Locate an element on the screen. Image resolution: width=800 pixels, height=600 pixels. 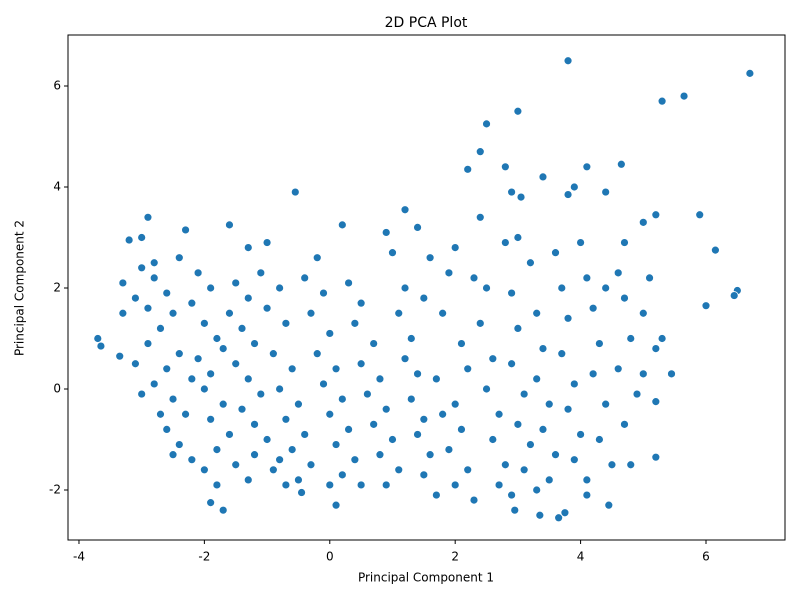
x-tick-label: -2 is located at coordinates (204, 557).